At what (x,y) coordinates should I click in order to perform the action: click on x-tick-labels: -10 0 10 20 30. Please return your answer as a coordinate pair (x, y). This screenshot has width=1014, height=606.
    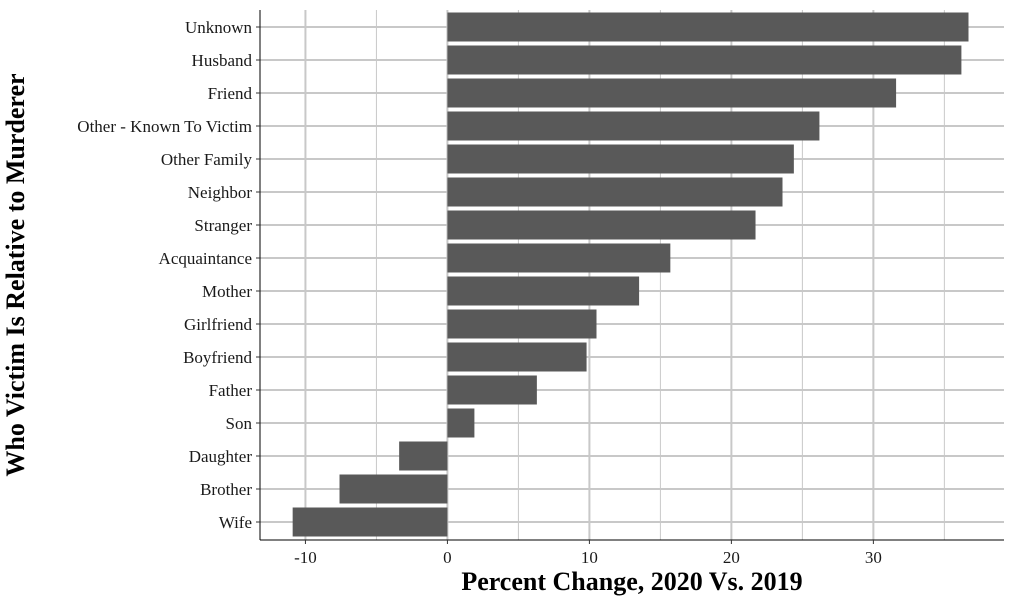
    Looking at the image, I should click on (588, 557).